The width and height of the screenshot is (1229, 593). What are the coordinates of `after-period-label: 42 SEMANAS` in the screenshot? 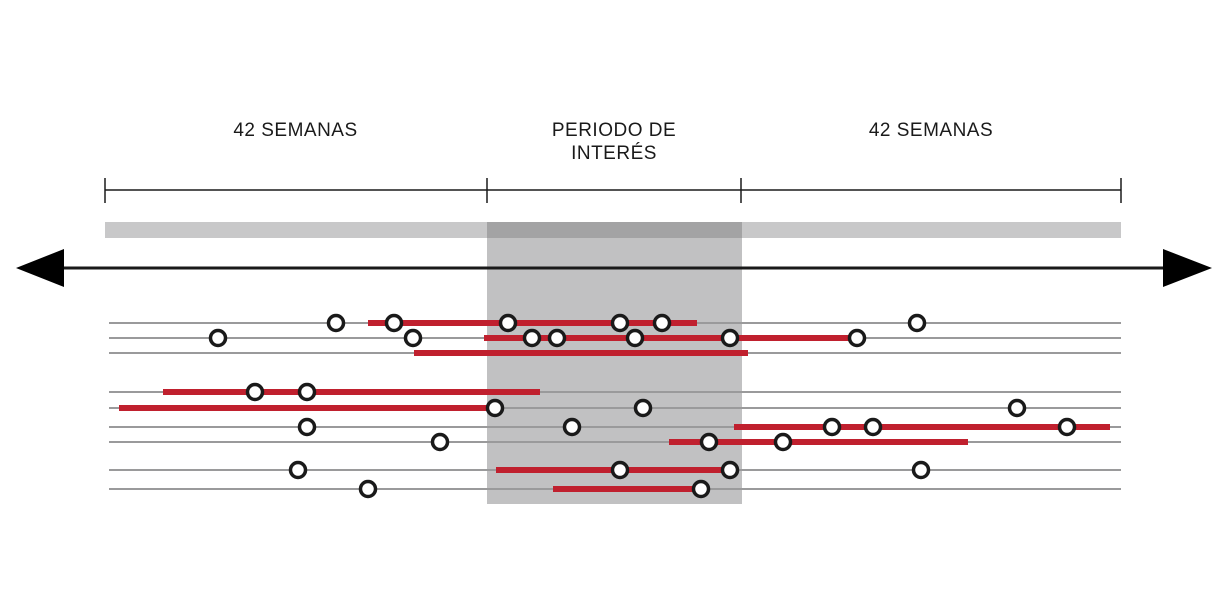 It's located at (931, 130).